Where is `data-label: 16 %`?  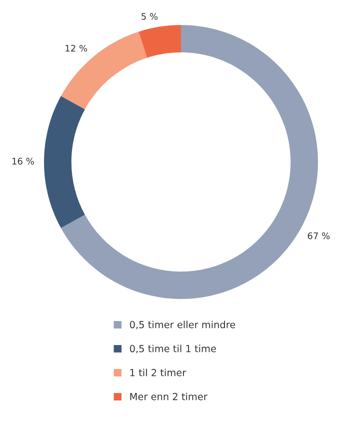 data-label: 16 % is located at coordinates (23, 161).